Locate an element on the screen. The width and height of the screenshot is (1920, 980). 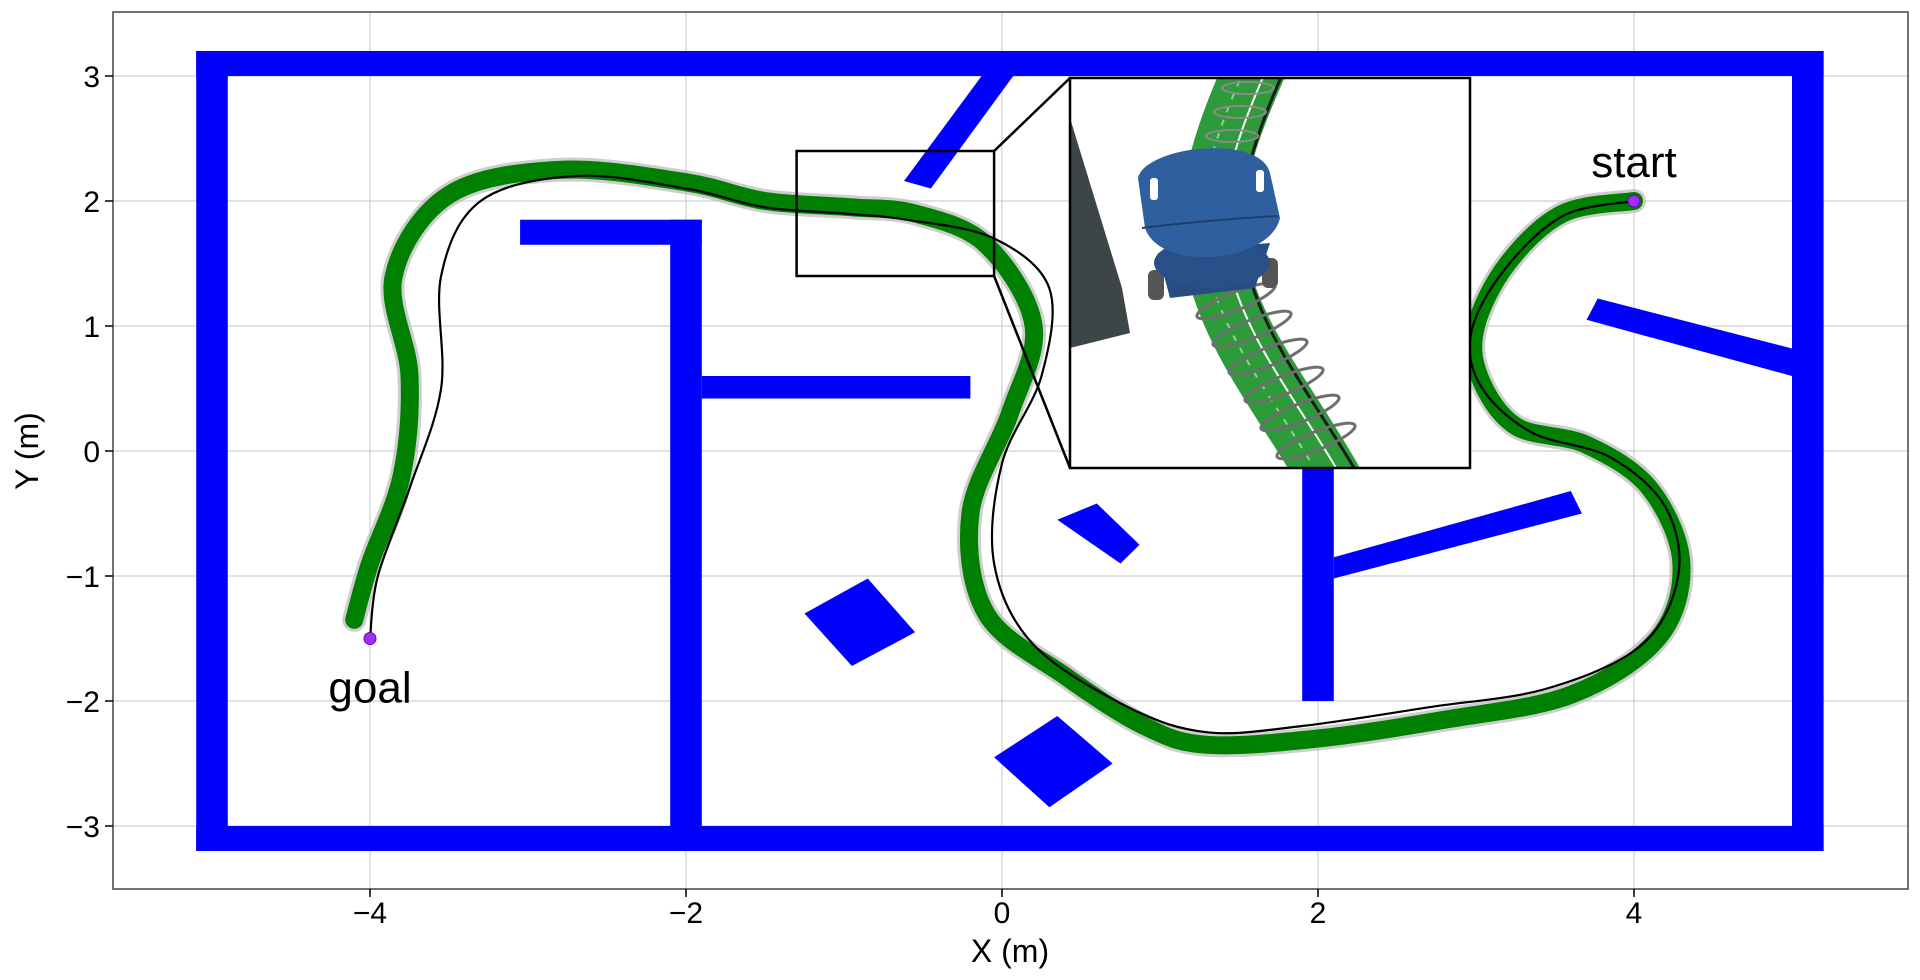
y-tick-label: −1 is located at coordinates (83, 577).